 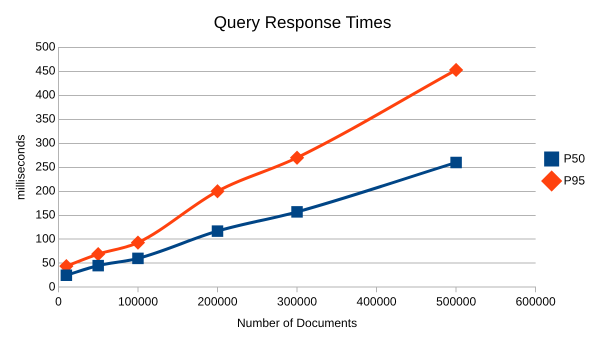 What do you see at coordinates (138, 301) in the screenshot?
I see `x-tick-label: 100000` at bounding box center [138, 301].